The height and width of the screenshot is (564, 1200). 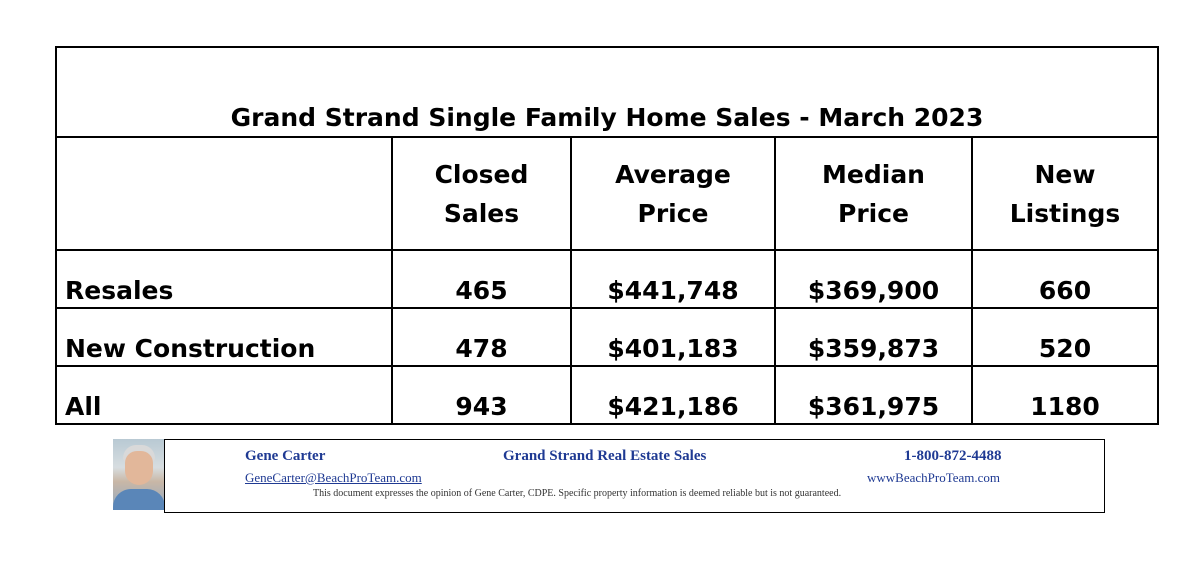 I want to click on agent-name: Gene Carter, so click(x=285, y=456).